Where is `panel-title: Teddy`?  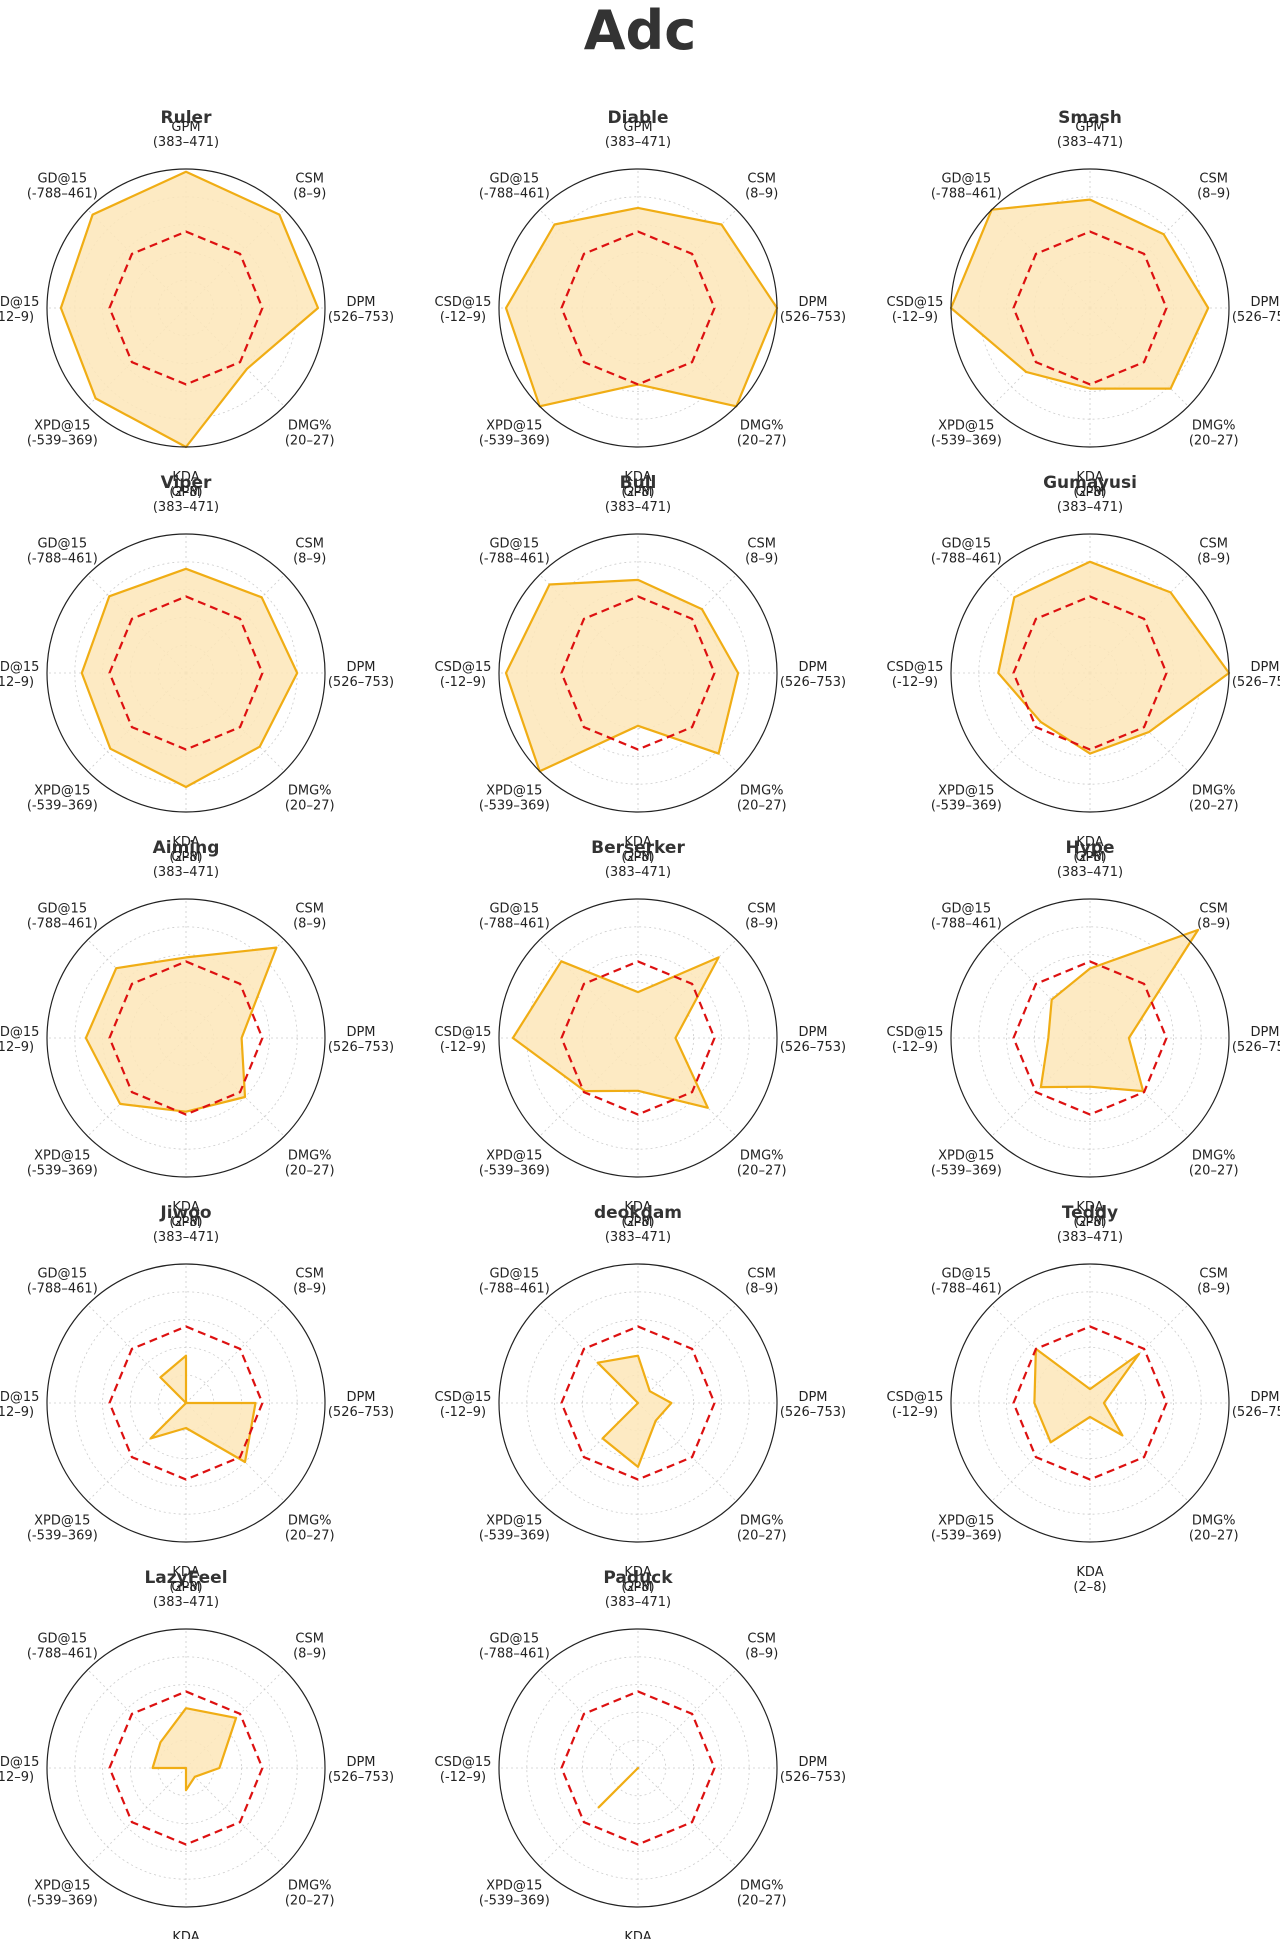
panel-title: Teddy is located at coordinates (1090, 1213).